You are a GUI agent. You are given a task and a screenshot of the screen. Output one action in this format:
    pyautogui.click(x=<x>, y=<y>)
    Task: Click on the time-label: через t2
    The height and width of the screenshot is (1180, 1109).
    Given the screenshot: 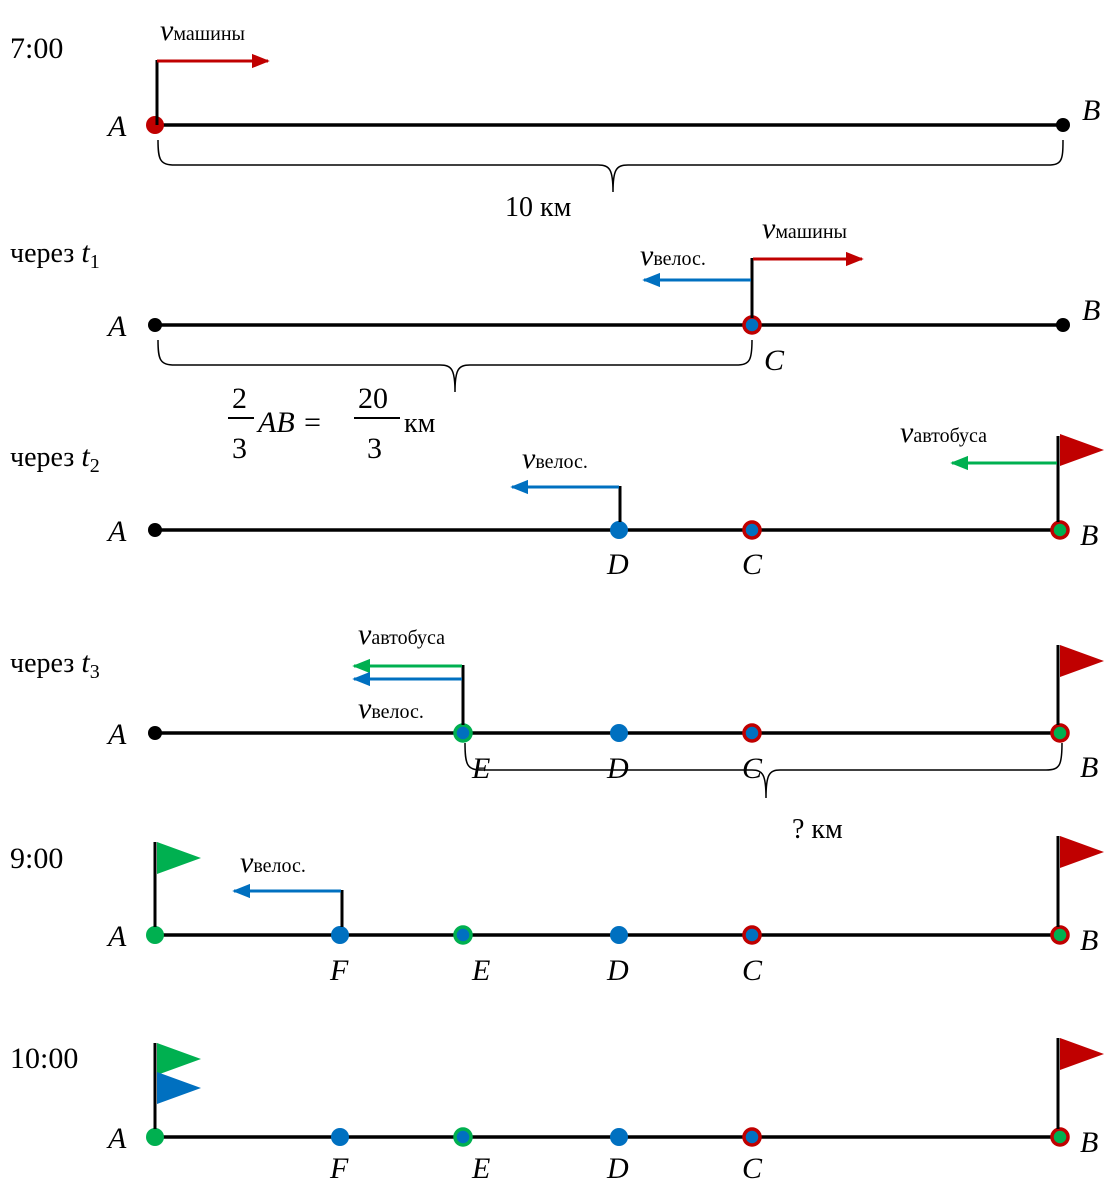 What is the action you would take?
    pyautogui.click(x=55, y=458)
    